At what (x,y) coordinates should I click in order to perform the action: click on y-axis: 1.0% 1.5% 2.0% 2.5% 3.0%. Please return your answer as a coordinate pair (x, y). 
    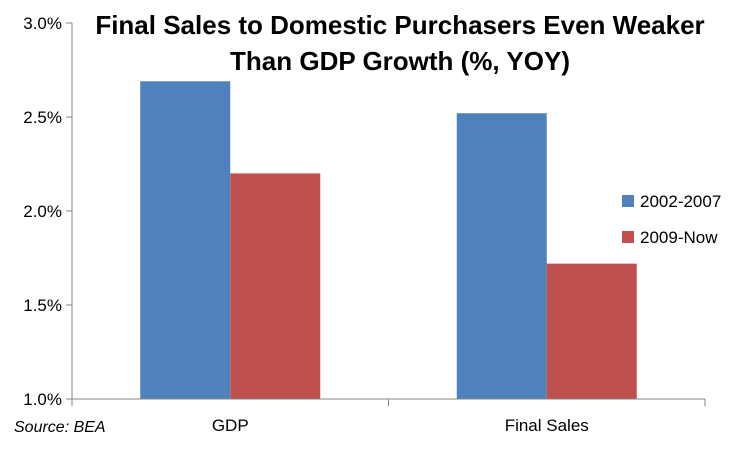
    Looking at the image, I should click on (48, 211).